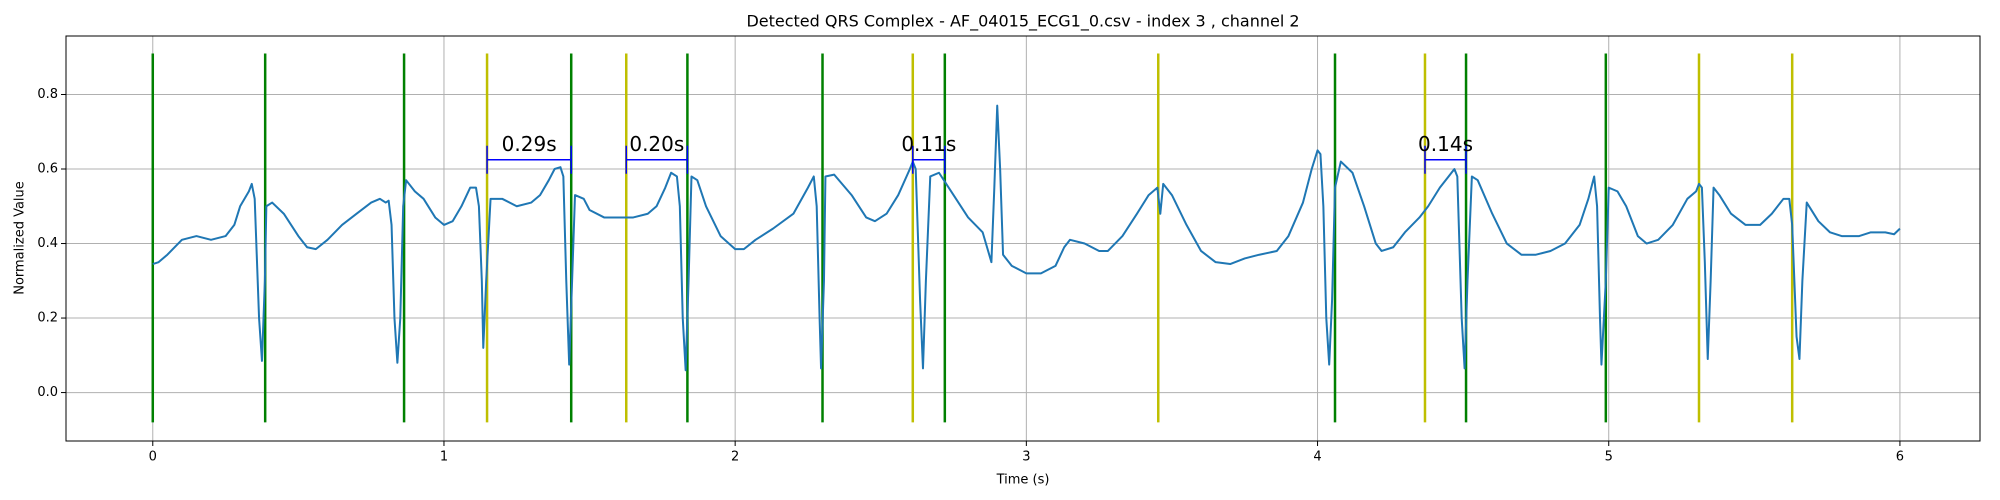 The width and height of the screenshot is (2000, 500). Describe the element at coordinates (735, 457) in the screenshot. I see `x-tick-label: 2` at that location.